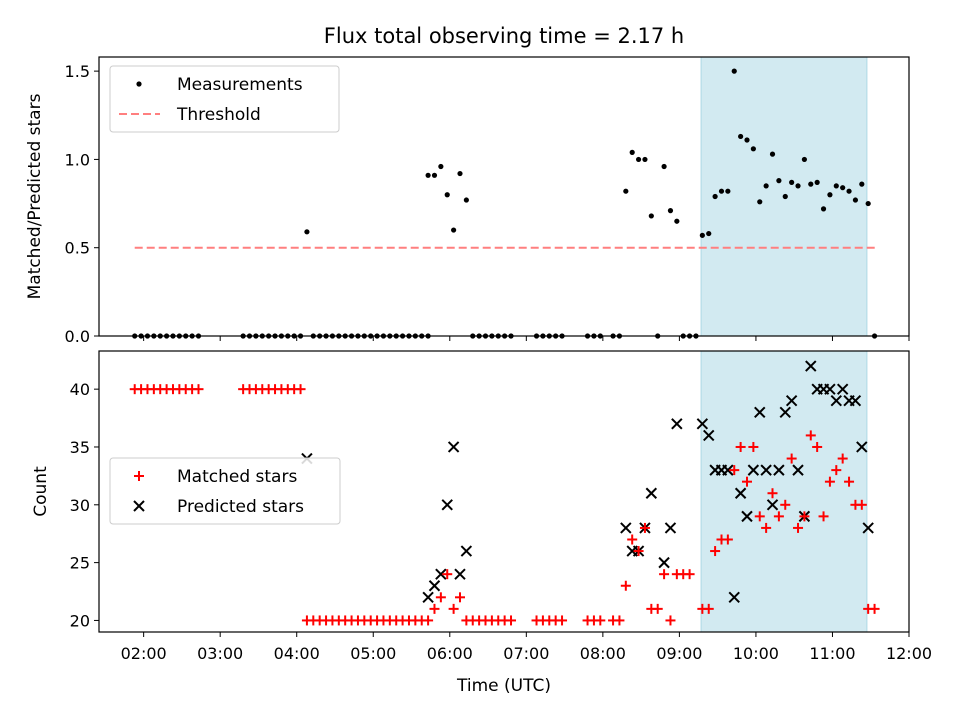 The height and width of the screenshot is (720, 960). I want to click on x-tick-label: 12:00, so click(909, 653).